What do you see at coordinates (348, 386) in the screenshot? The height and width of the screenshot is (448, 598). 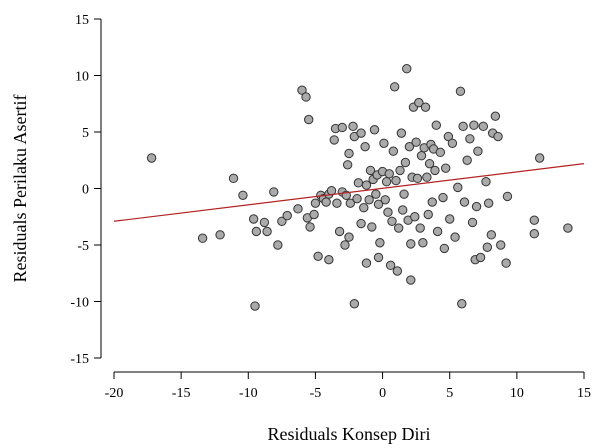 I see `x-ticks: -20 -15 -10 -5 0 5 10 15` at bounding box center [348, 386].